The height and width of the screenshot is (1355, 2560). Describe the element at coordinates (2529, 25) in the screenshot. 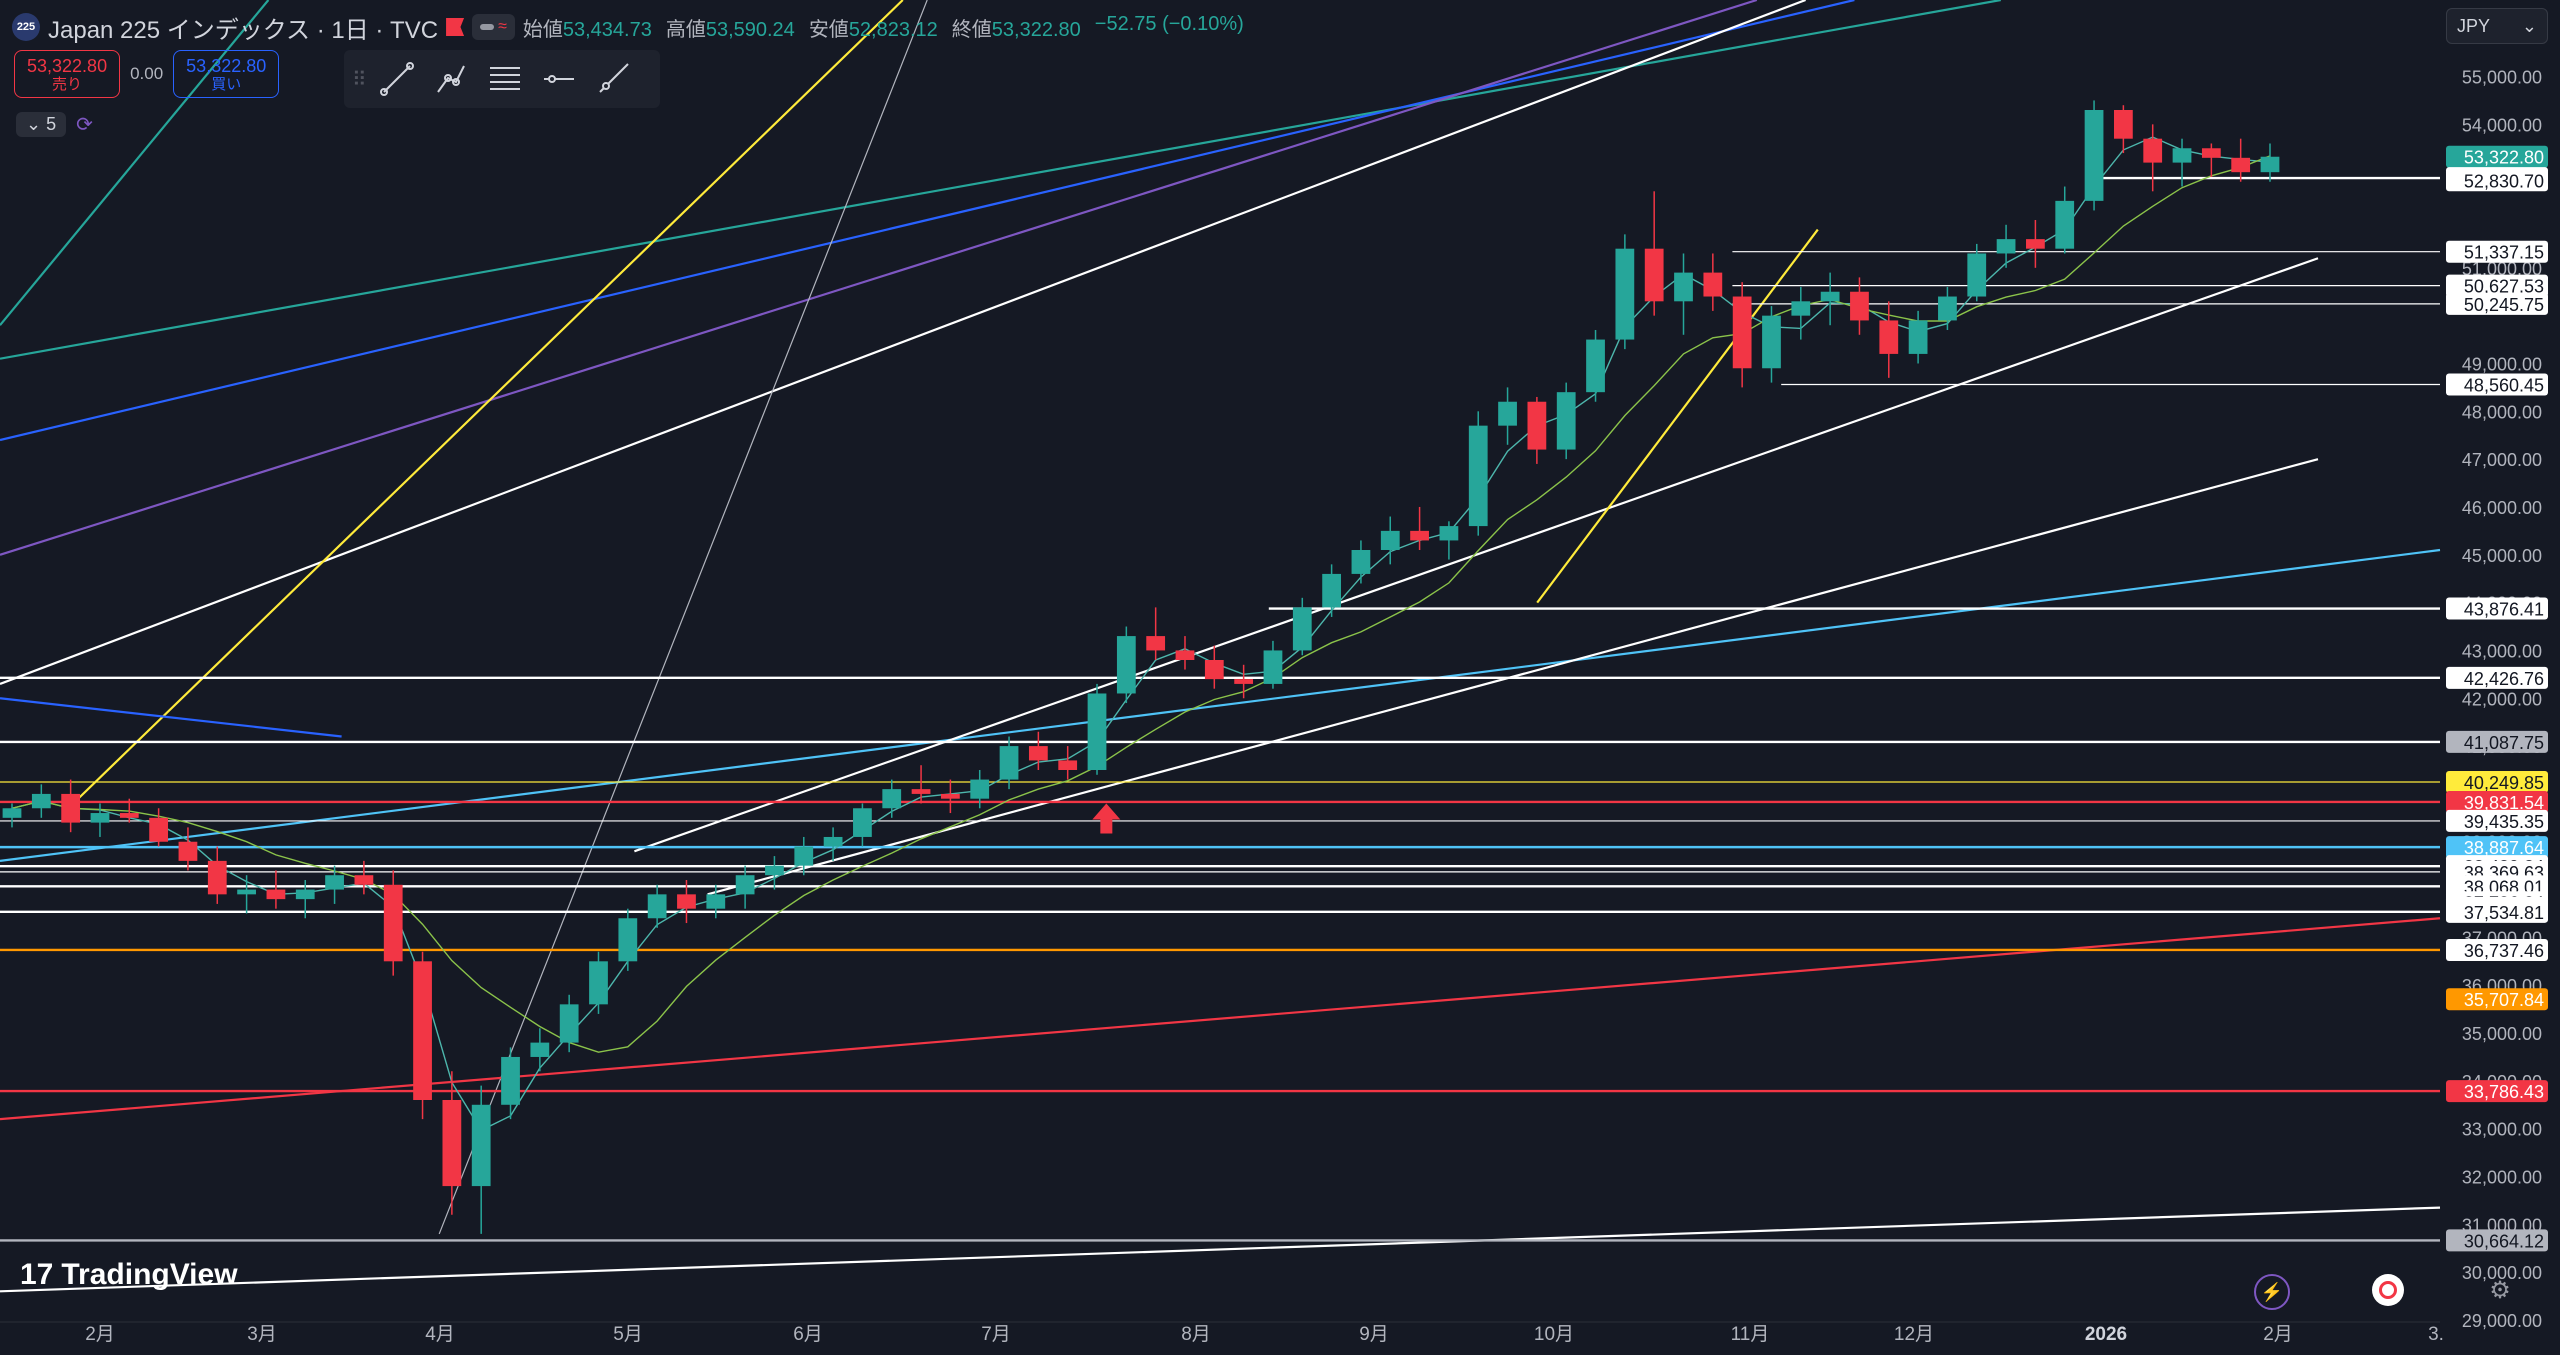

I see `chevron-down-icon: ⌄` at that location.